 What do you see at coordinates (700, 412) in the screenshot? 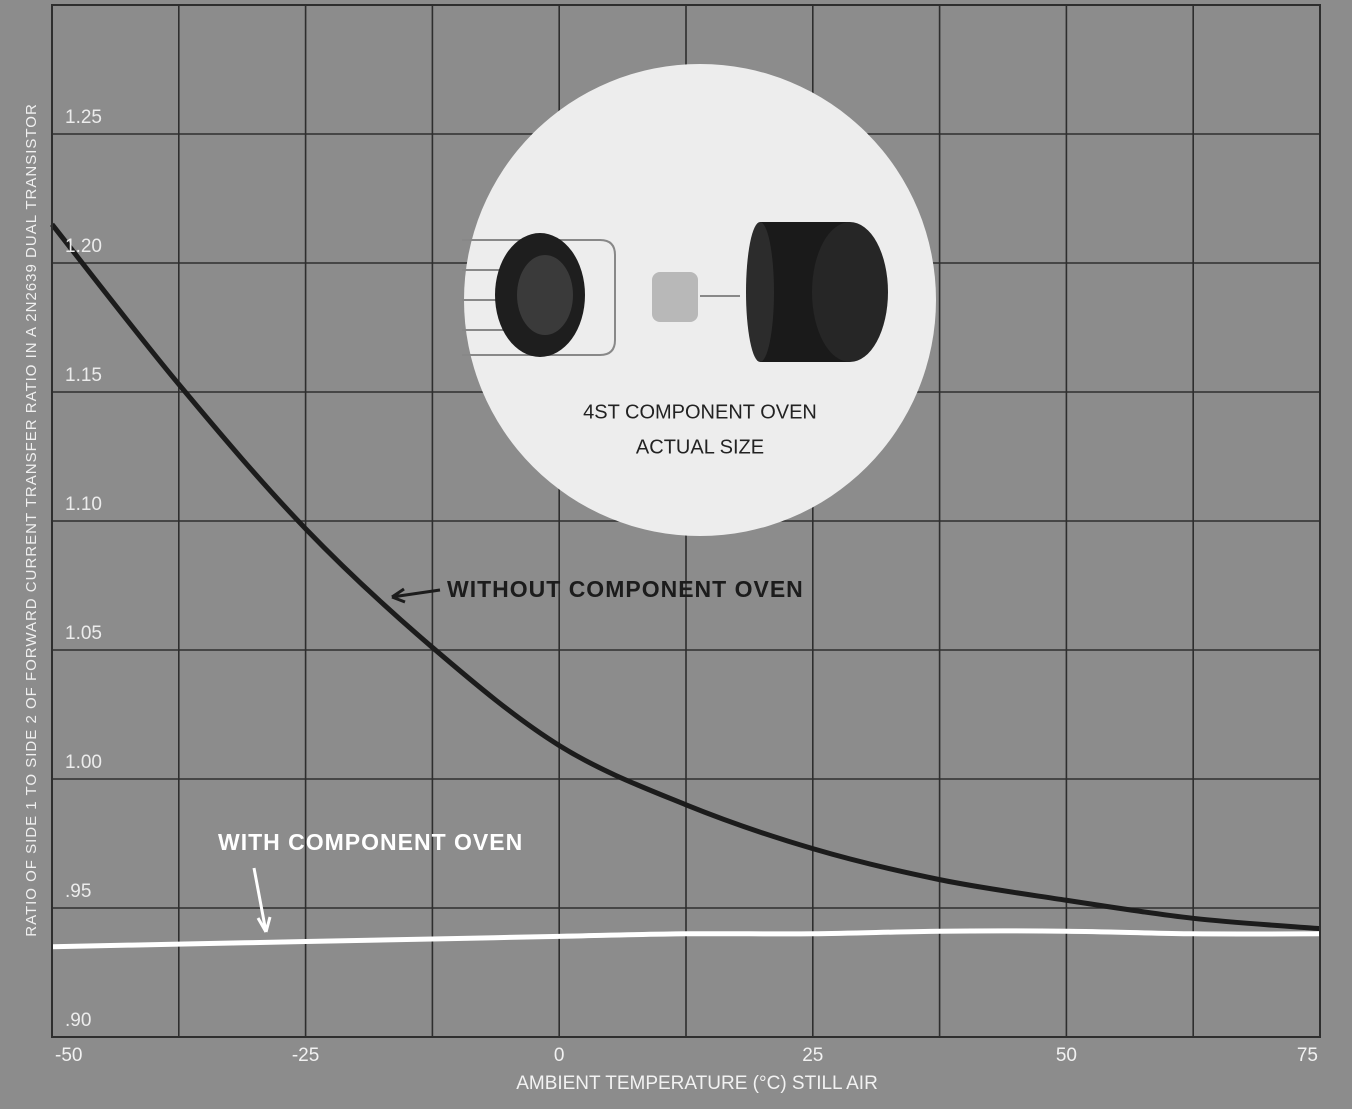
I see `inset-caption: 4ST COMPONENT OVEN` at bounding box center [700, 412].